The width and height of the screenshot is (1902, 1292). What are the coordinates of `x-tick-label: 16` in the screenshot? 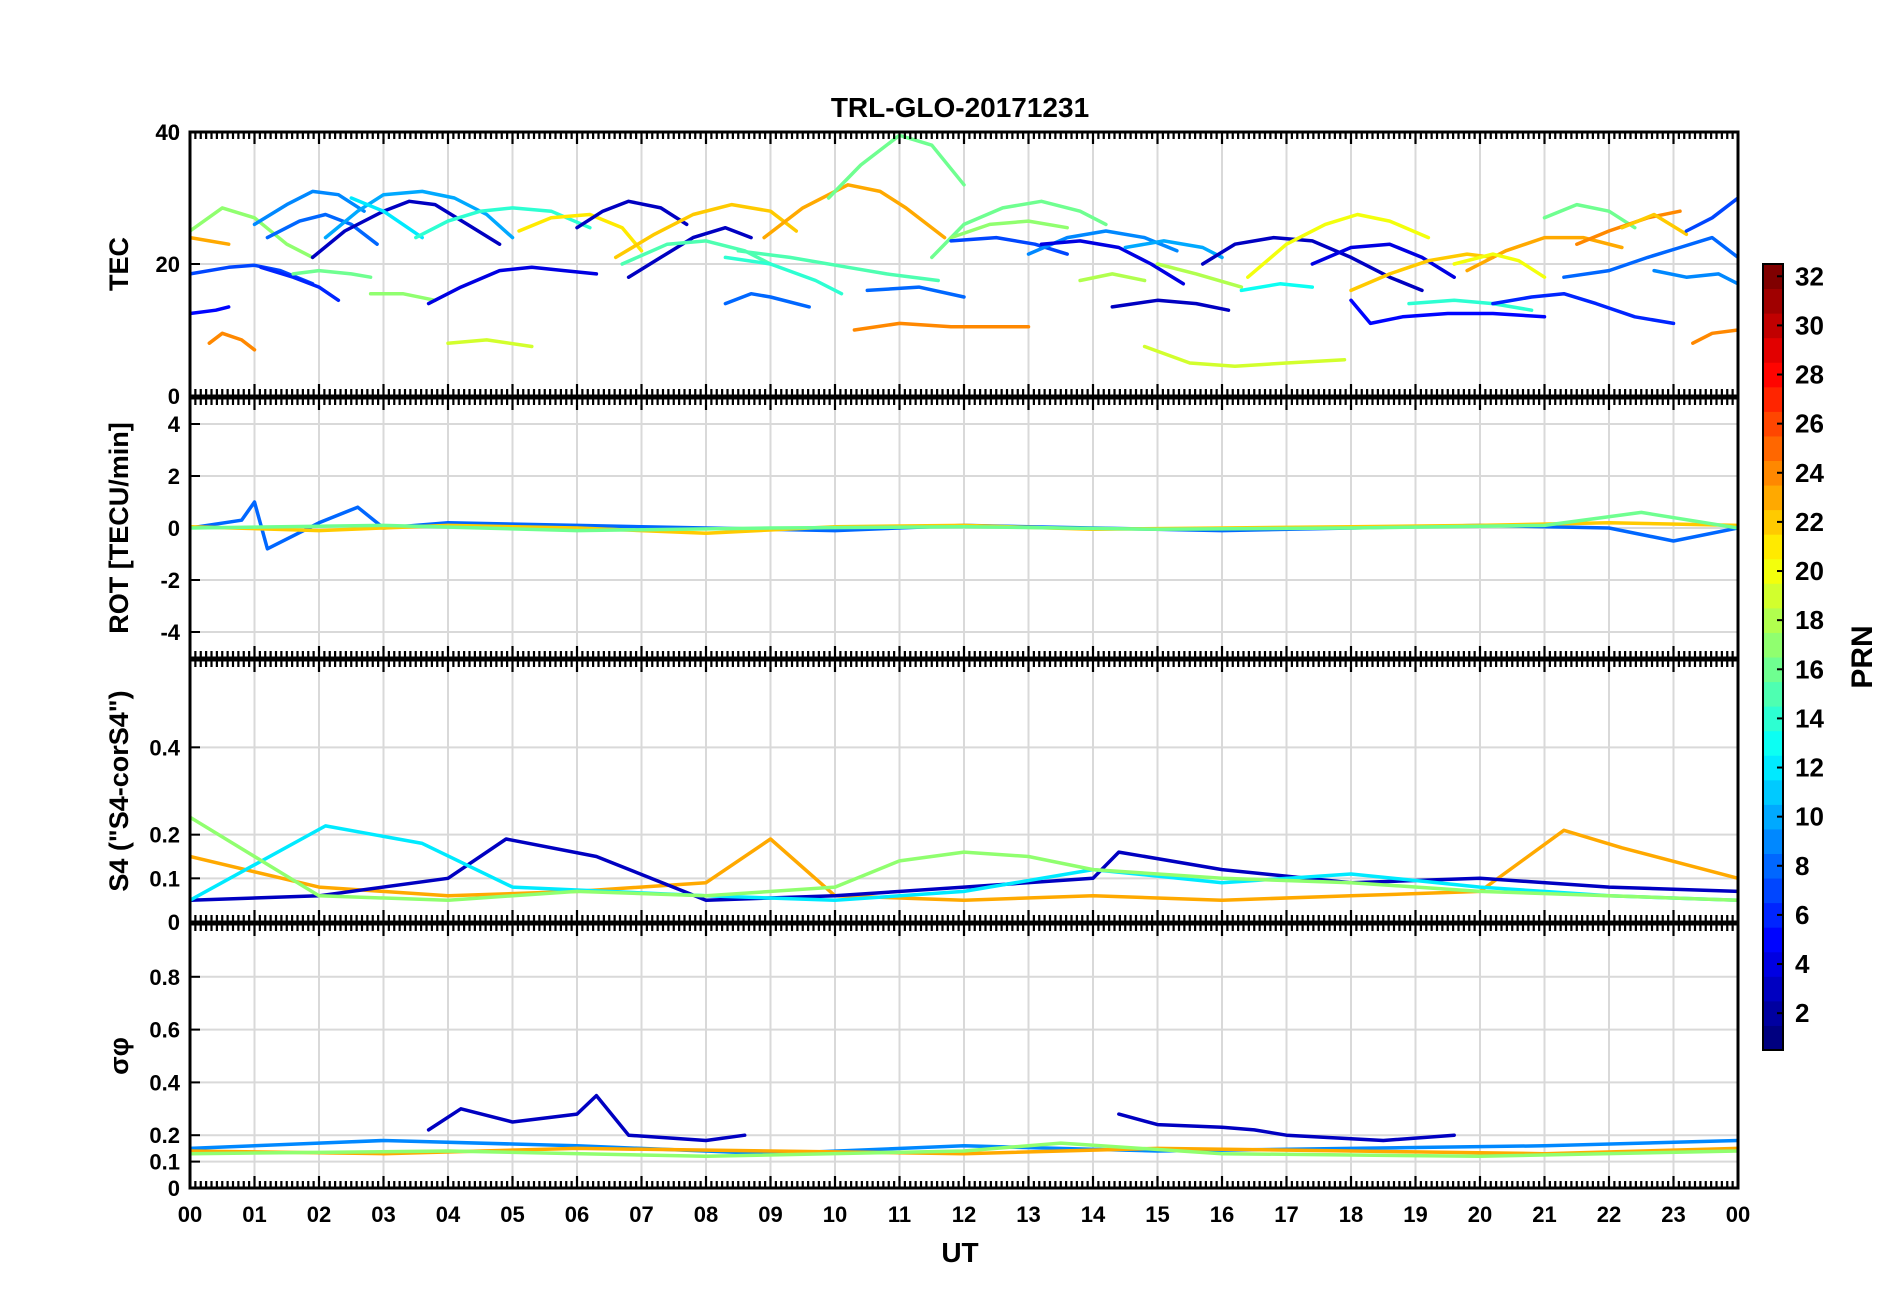 It's located at (1222, 1214).